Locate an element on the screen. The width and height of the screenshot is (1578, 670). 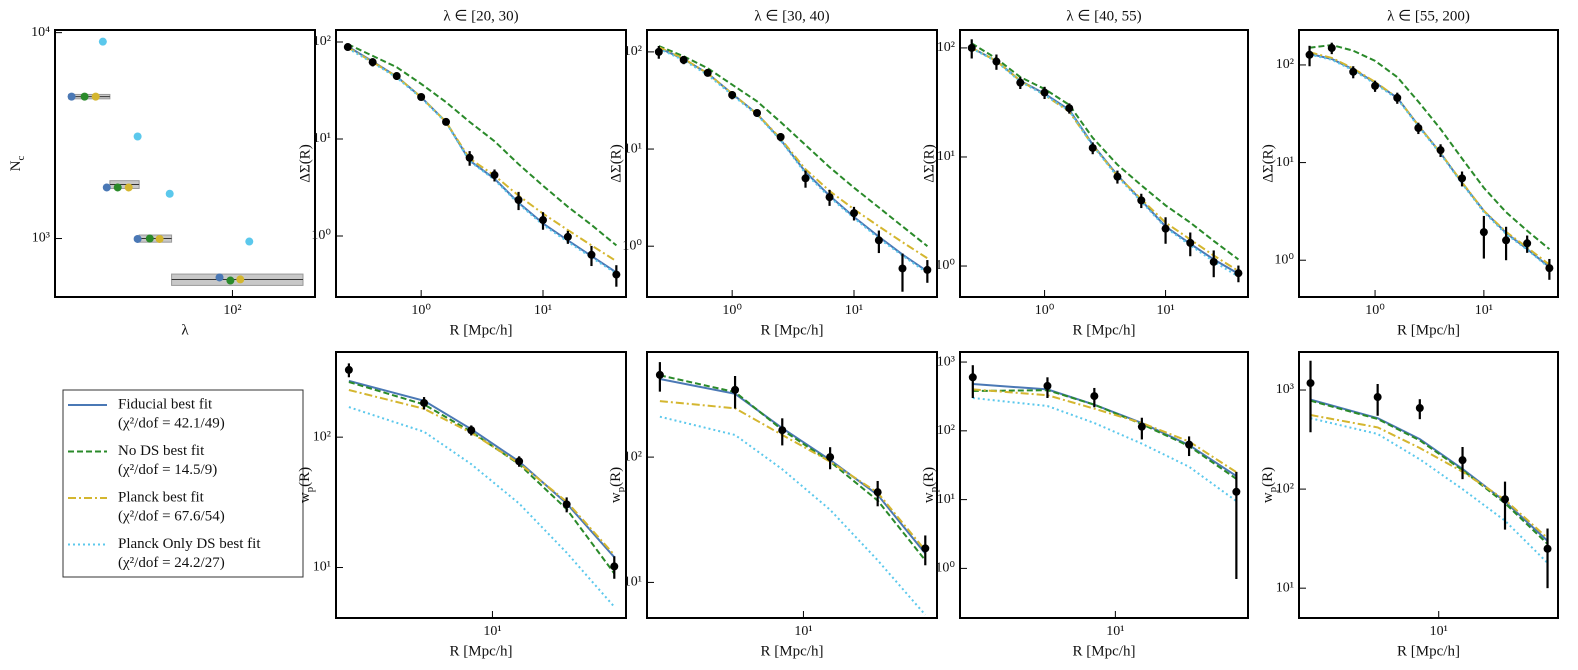
legend-label: No DS best fit is located at coordinates (161, 451).